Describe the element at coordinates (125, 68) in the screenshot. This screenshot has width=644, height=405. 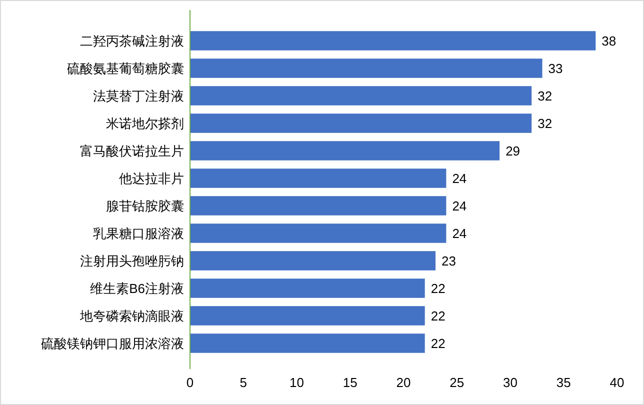
I see `y-tick-label: 硫酸氨基葡萄糖胶囊` at that location.